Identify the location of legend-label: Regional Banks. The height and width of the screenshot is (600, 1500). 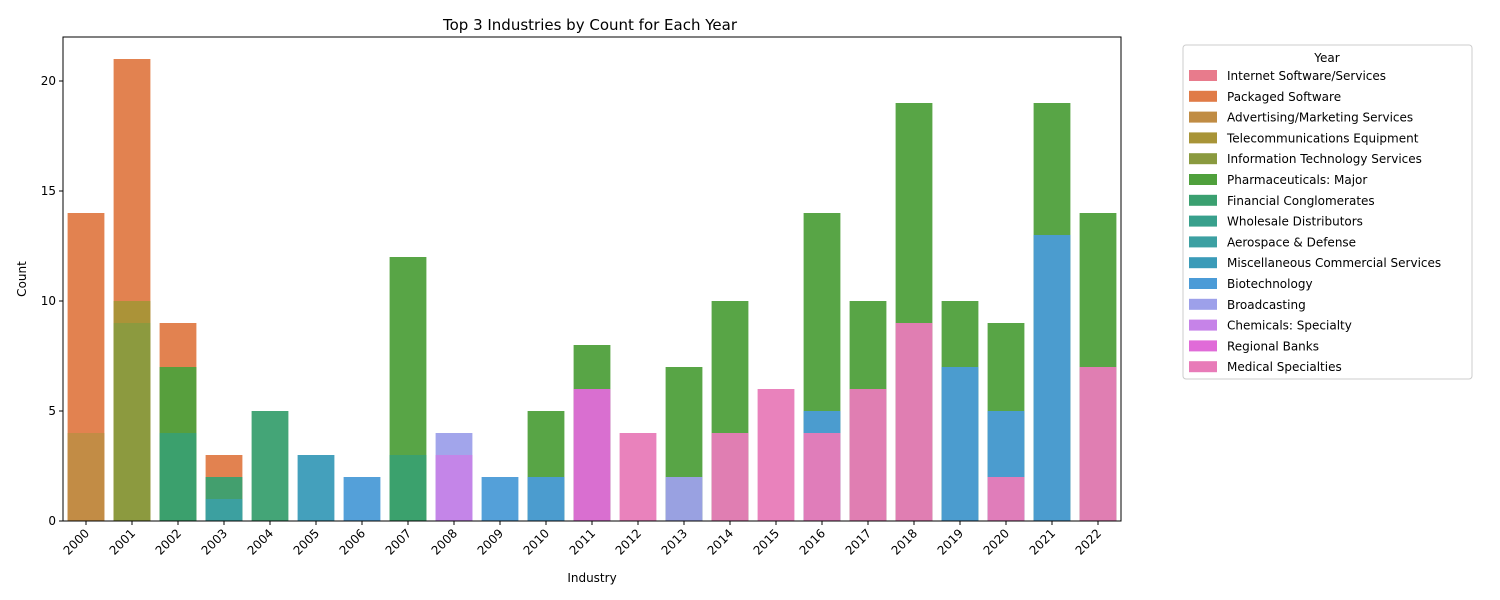
(1273, 346).